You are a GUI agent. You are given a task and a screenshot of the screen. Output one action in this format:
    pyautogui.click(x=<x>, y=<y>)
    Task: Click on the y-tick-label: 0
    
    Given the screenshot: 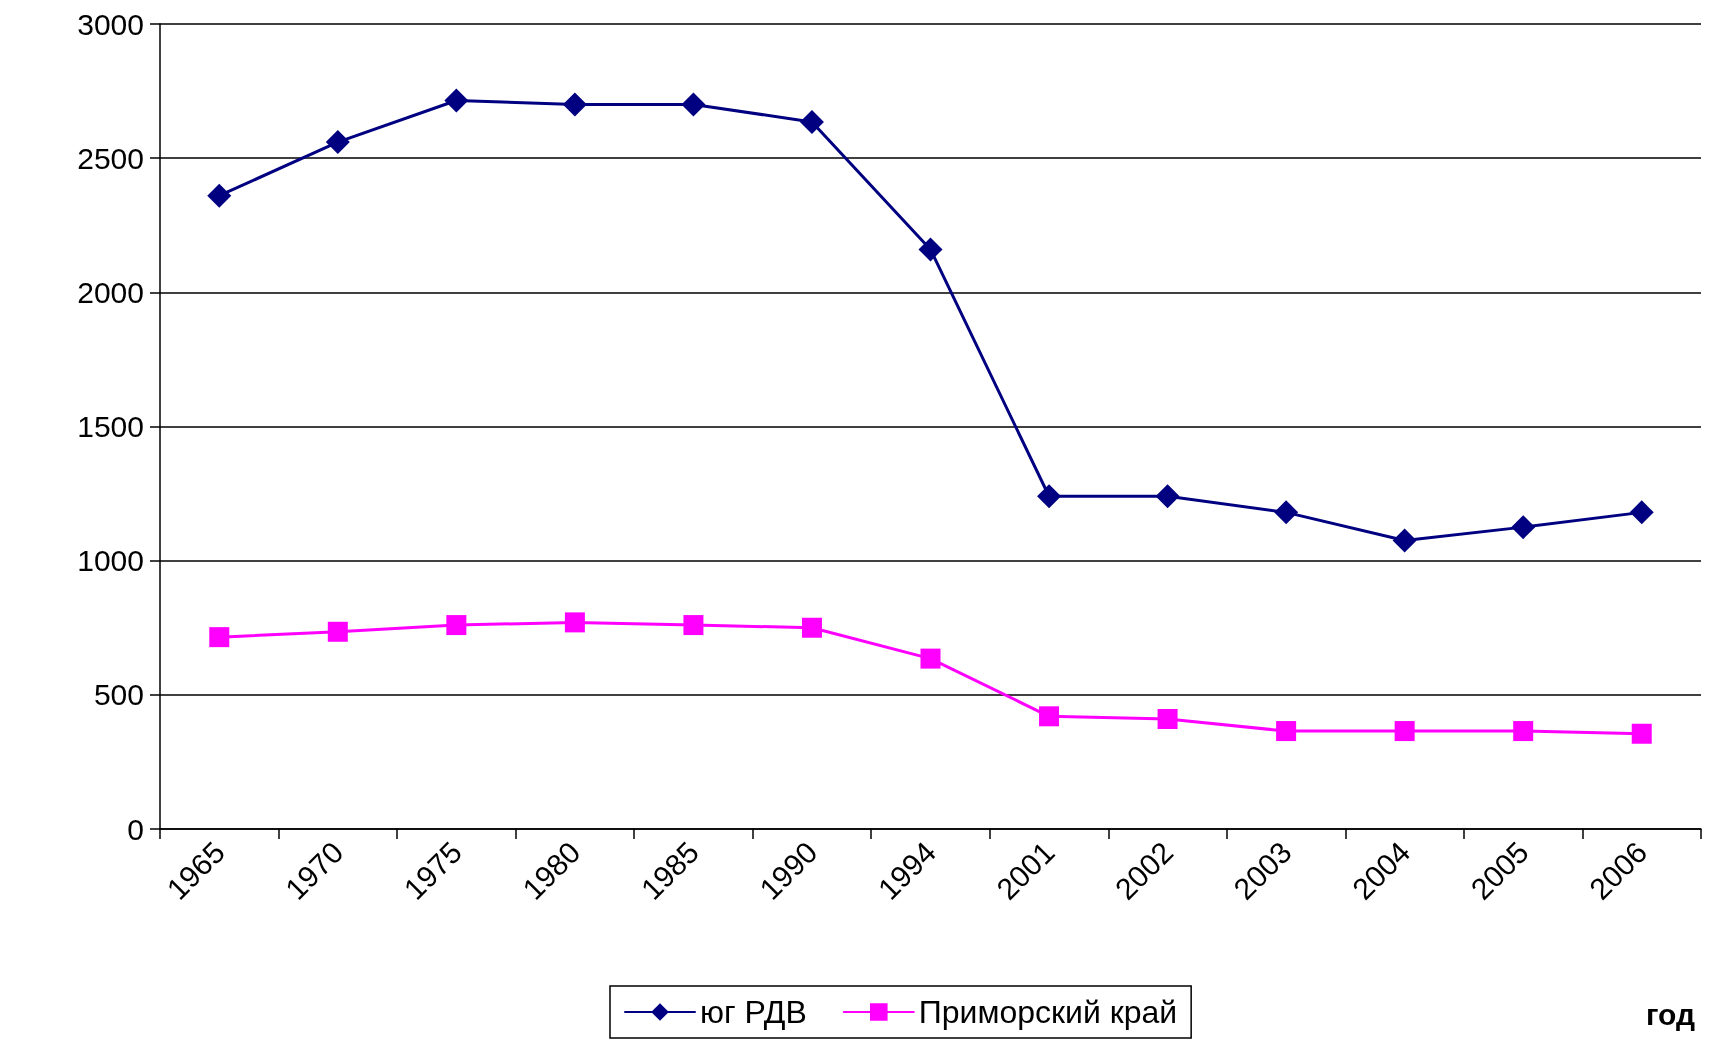 What is the action you would take?
    pyautogui.click(x=135, y=829)
    